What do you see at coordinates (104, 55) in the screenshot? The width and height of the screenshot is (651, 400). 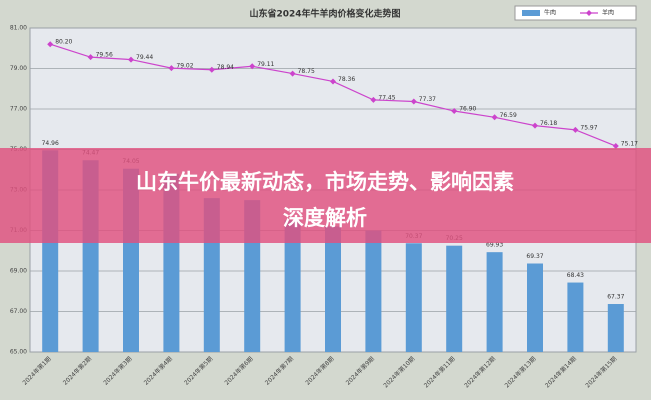 I see `line-value-label: 79.56` at bounding box center [104, 55].